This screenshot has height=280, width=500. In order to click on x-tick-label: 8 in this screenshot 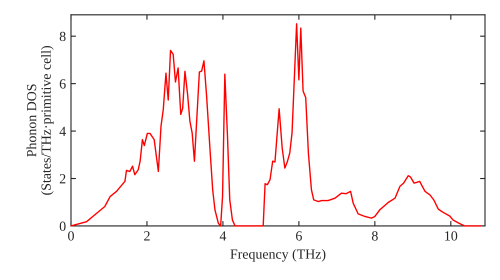, I will do `click(375, 236)`.